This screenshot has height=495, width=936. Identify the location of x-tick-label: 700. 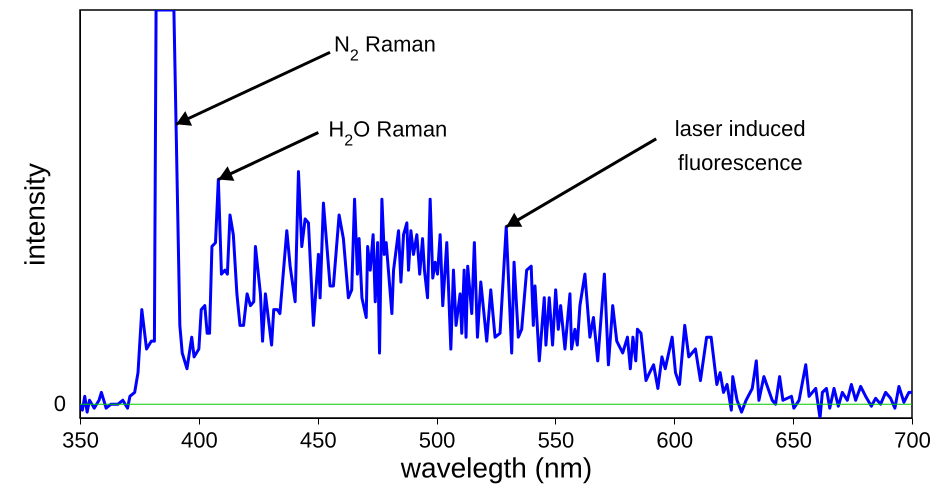
(912, 440).